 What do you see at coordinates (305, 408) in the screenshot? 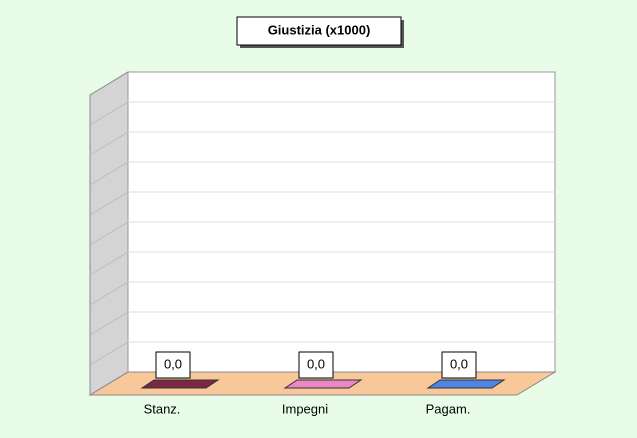
I see `x-tick-label: Impegni` at bounding box center [305, 408].